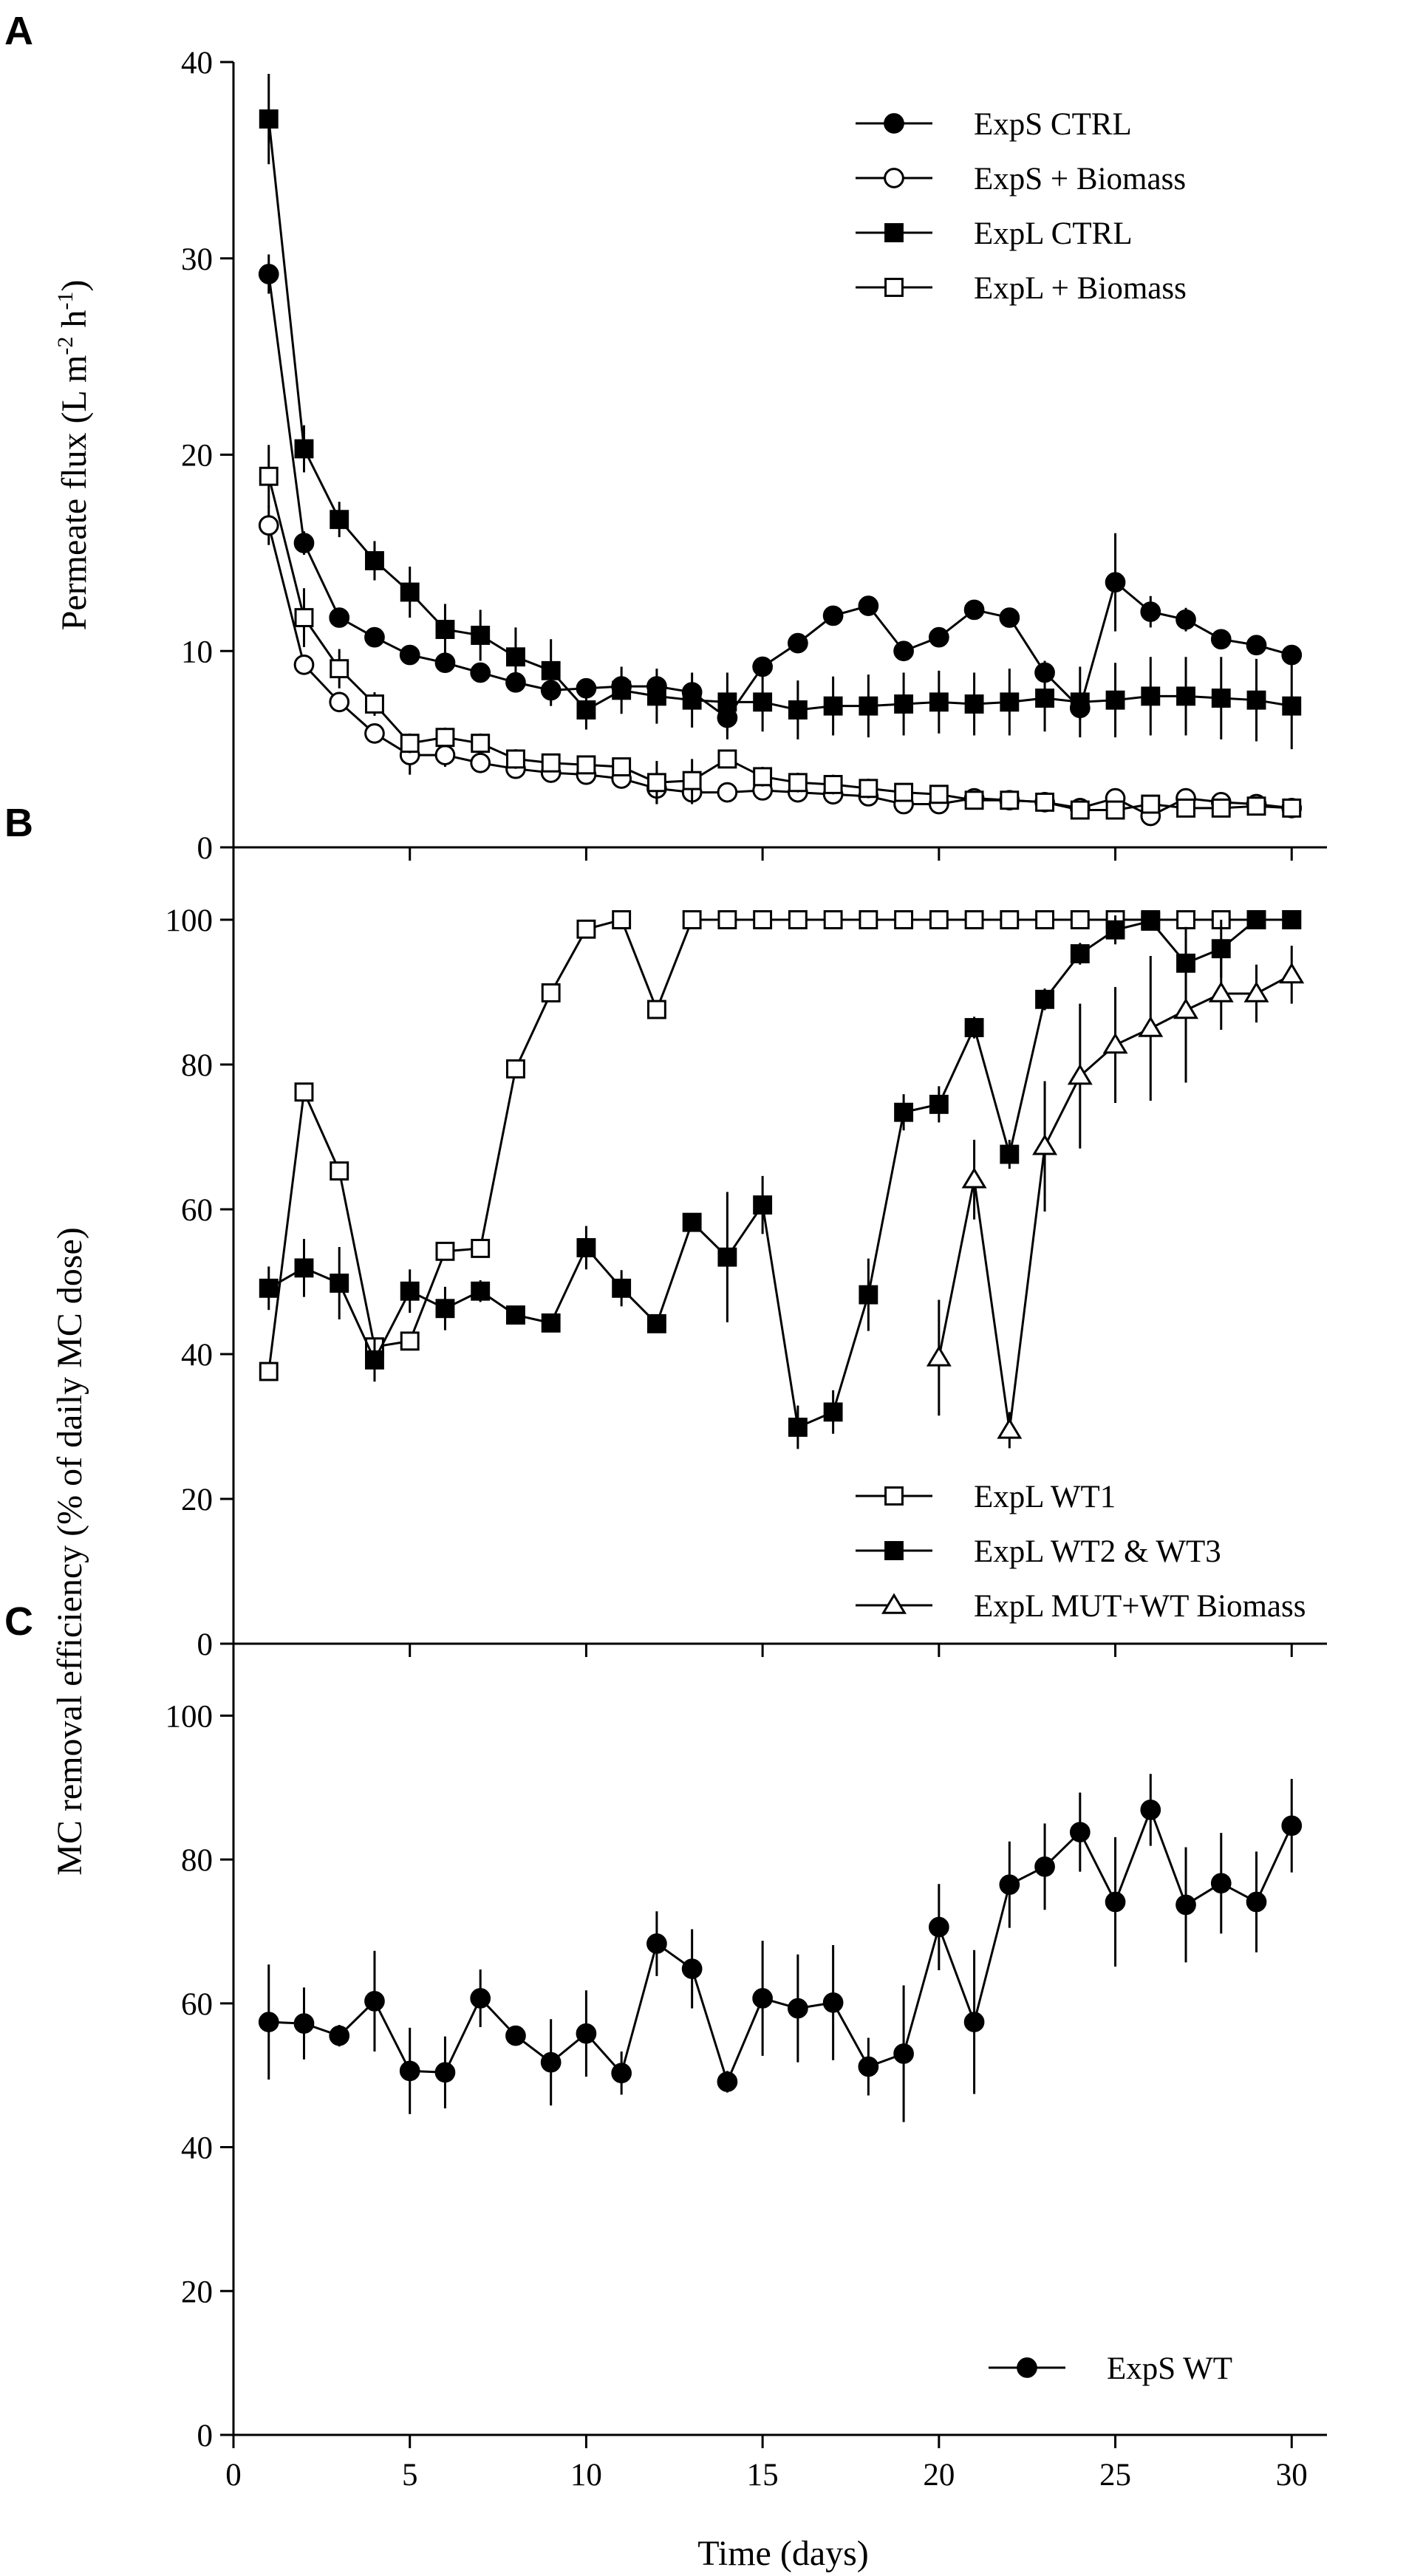 Image resolution: width=1423 pixels, height=2576 pixels. Describe the element at coordinates (586, 2475) in the screenshot. I see `x-tick-label: 10` at that location.